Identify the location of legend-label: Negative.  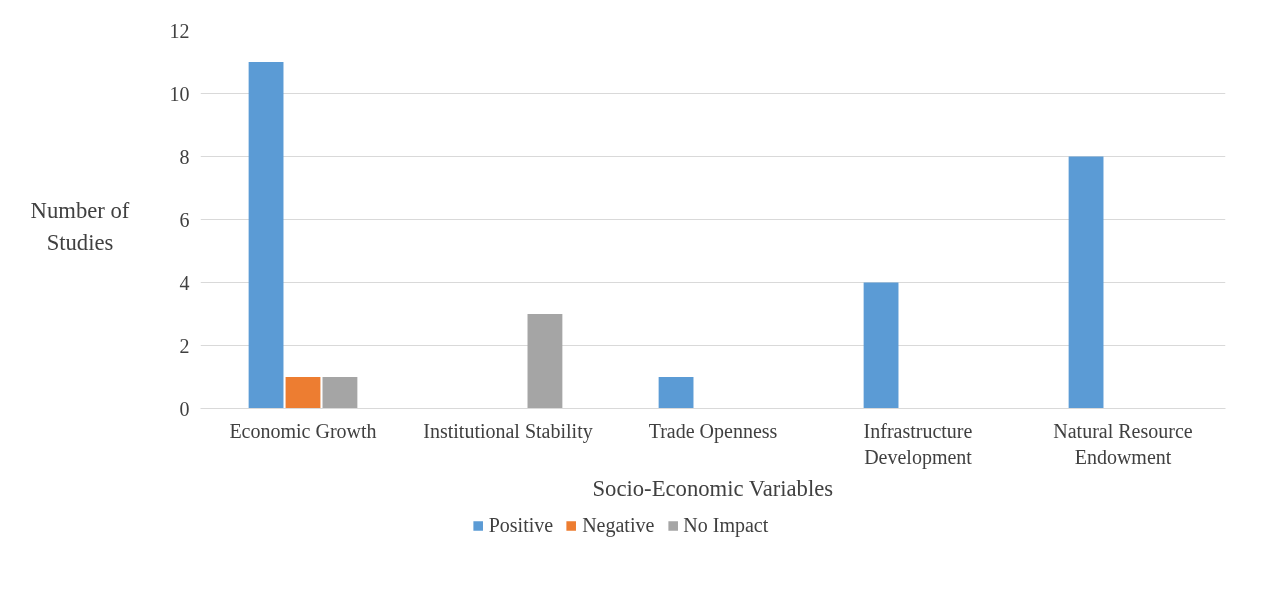
(618, 525).